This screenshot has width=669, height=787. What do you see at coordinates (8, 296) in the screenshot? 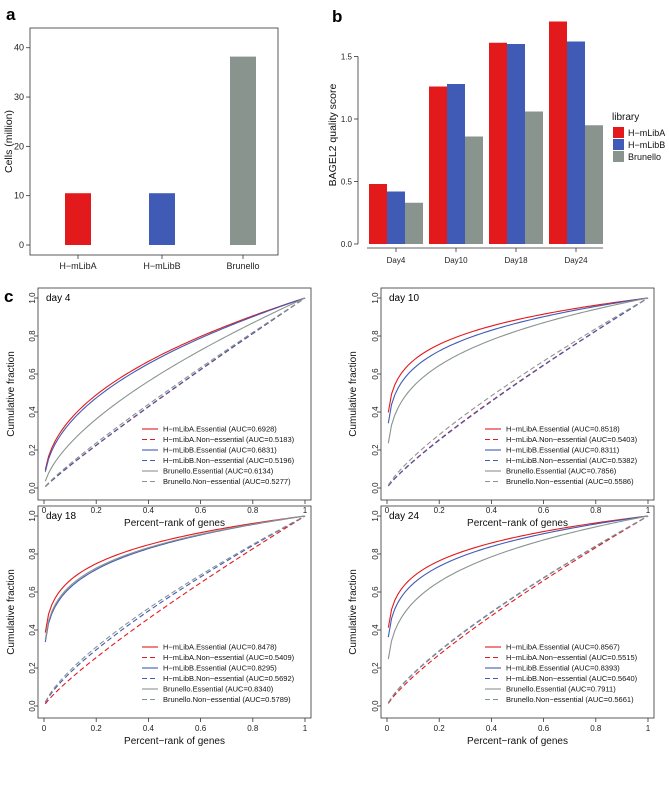
I see `panel-label-c: c` at bounding box center [8, 296].